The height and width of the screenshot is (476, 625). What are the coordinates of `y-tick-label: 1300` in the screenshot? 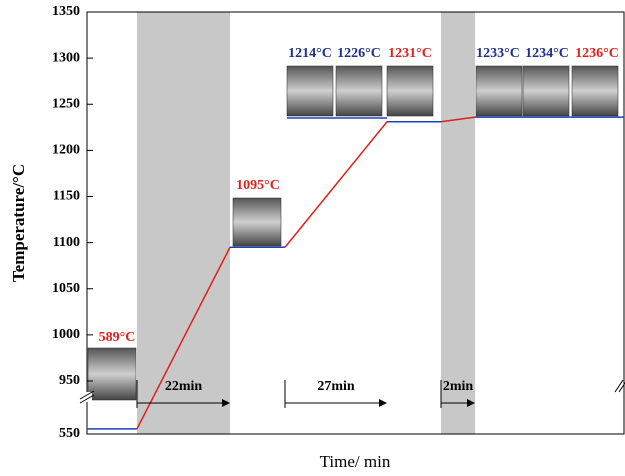 It's located at (66, 57).